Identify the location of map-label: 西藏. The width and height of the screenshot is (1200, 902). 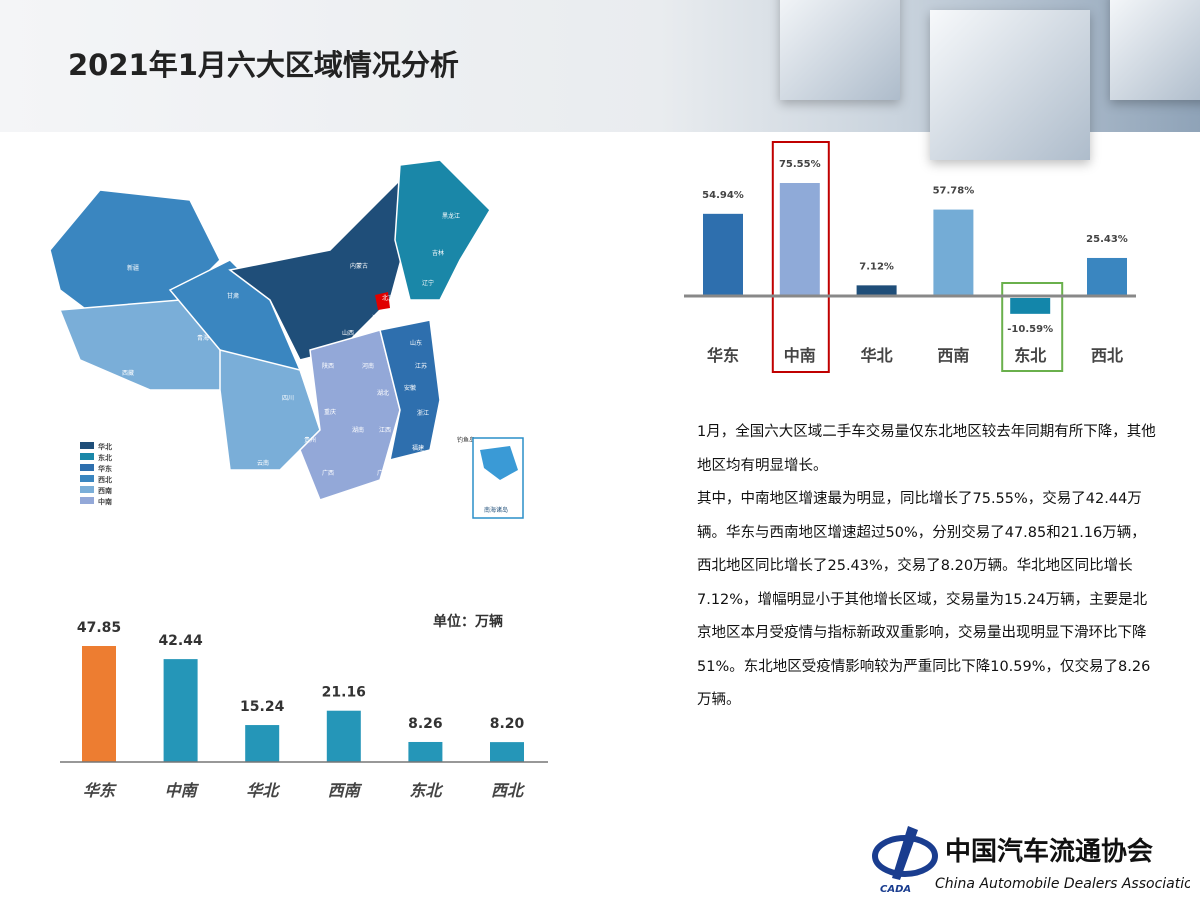
(128, 373).